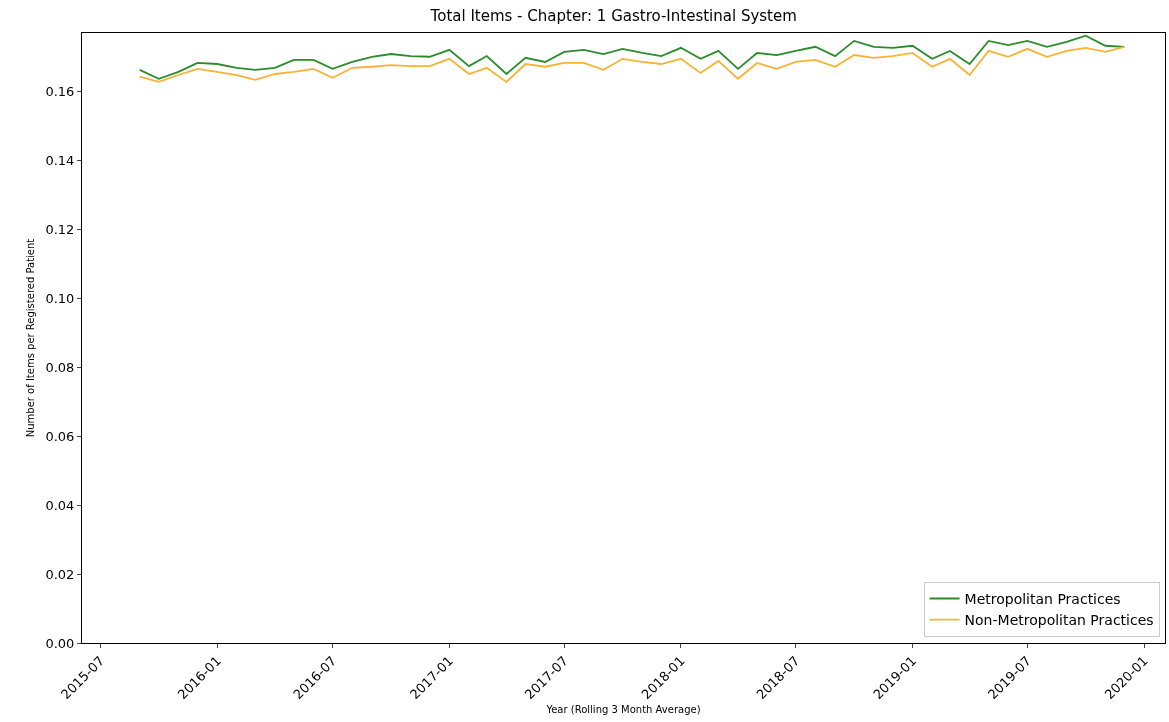 This screenshot has width=1169, height=722. Describe the element at coordinates (60, 161) in the screenshot. I see `y-tick-label: 0.14` at that location.